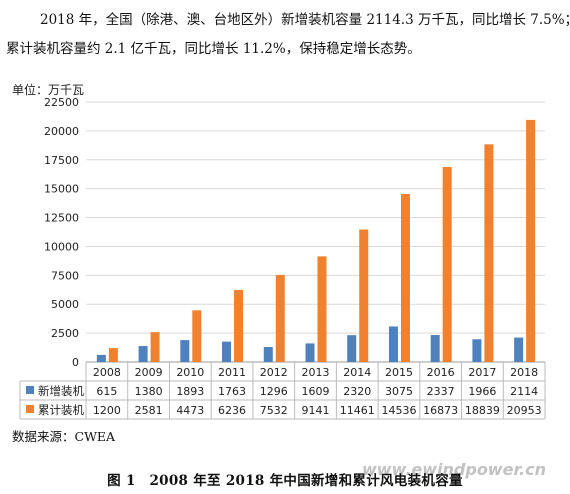 The height and width of the screenshot is (494, 570). What do you see at coordinates (61, 102) in the screenshot?
I see `y-tick-label: 22500` at bounding box center [61, 102].